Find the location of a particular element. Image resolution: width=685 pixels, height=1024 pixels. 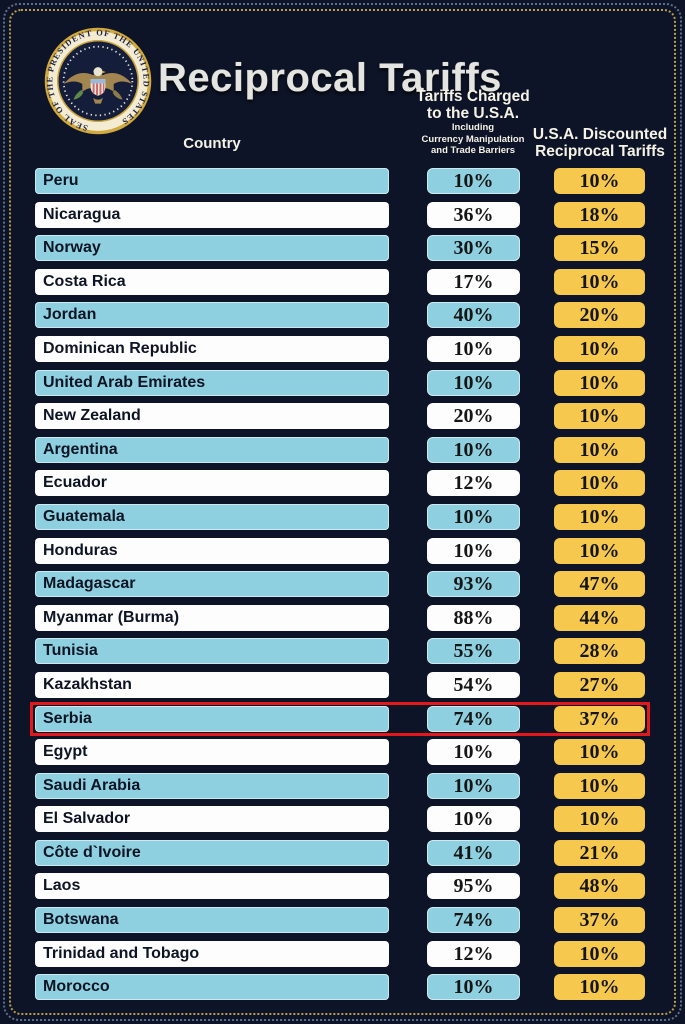

tariff-charged-cell: 41% is located at coordinates (473, 852).